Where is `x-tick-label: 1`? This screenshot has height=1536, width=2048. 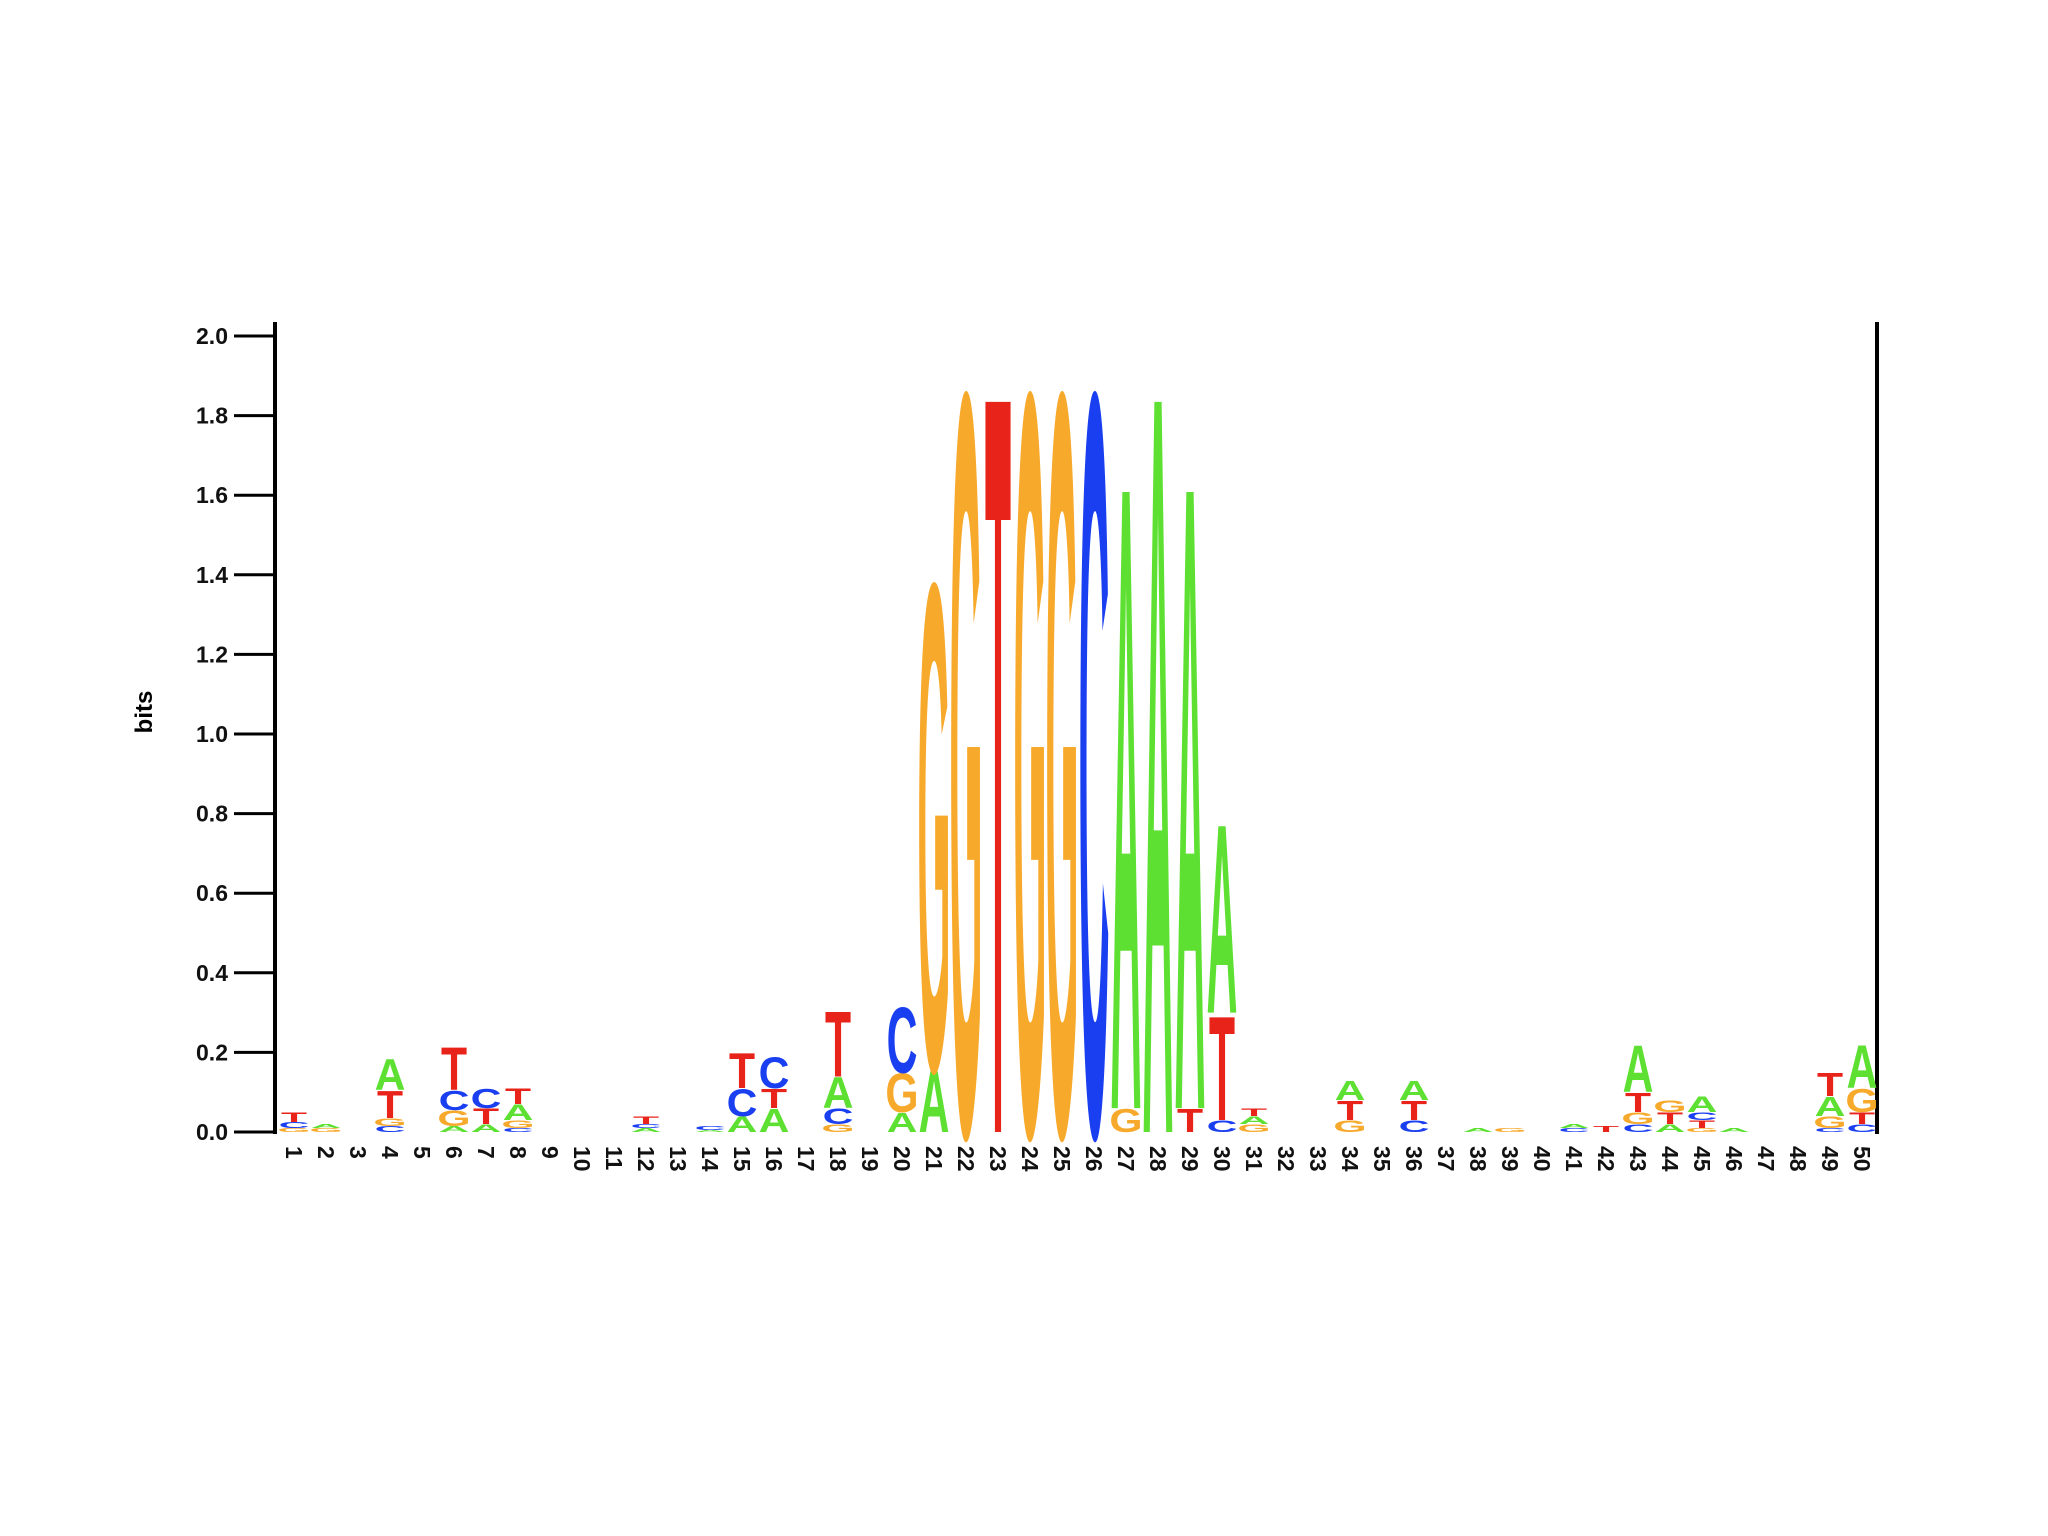
x-tick-label: 1 is located at coordinates (294, 1152).